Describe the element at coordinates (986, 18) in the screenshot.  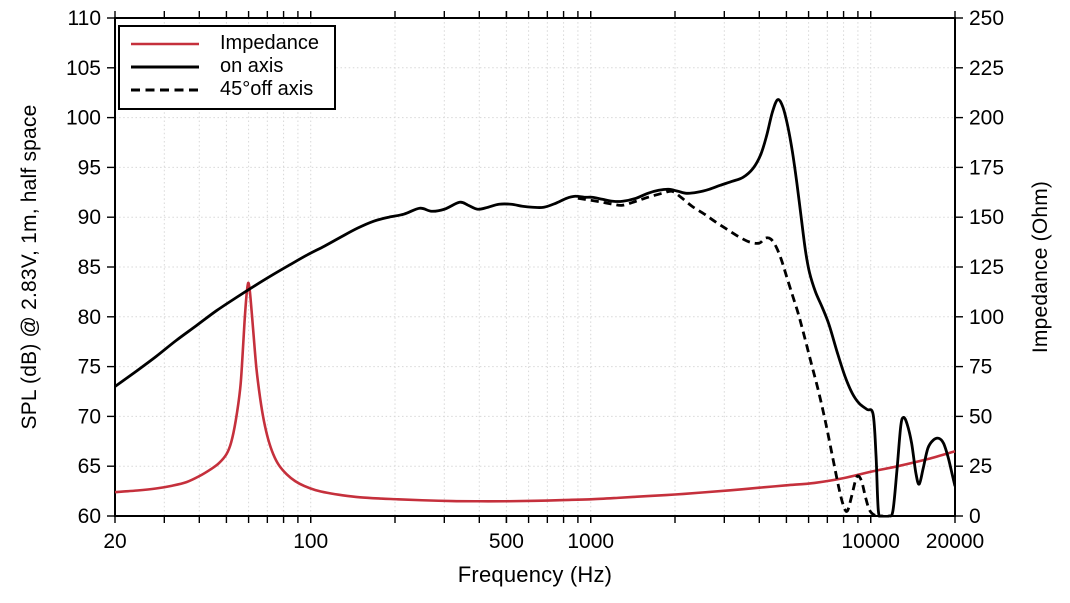
I see `svg-text: 250` at that location.